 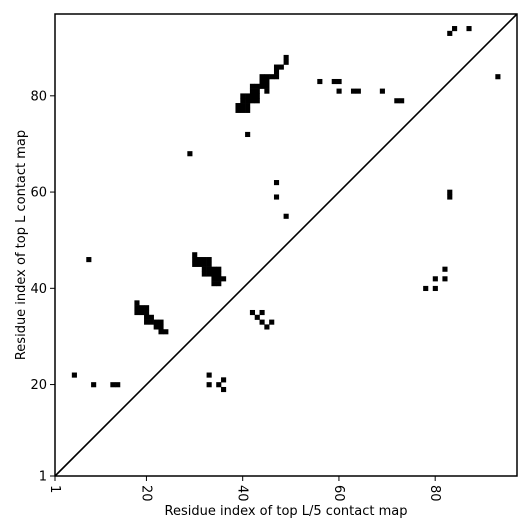 I want to click on x-tick-label: 40, so click(x=242, y=493).